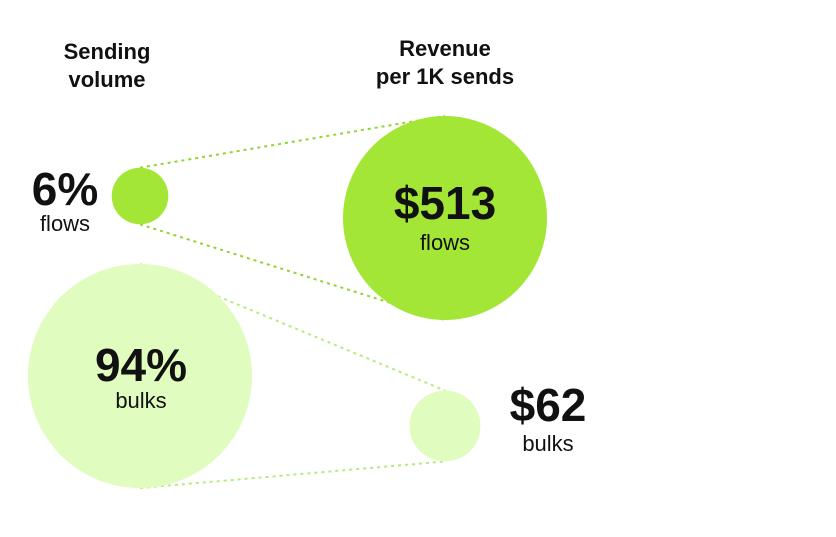 The image size is (836, 537). What do you see at coordinates (107, 66) in the screenshot?
I see `volume-header: Sending volume` at bounding box center [107, 66].